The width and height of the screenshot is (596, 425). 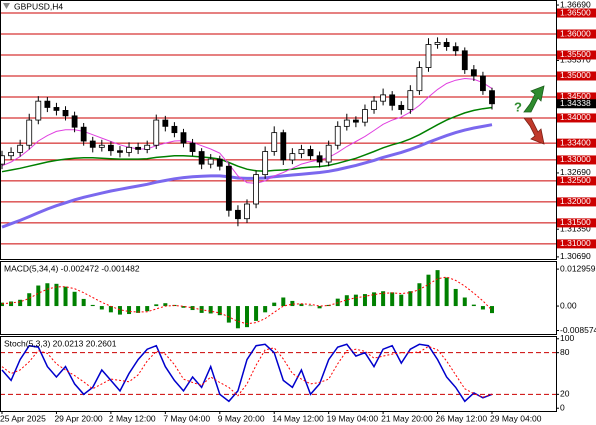 I want to click on level-label: 1.32000, so click(x=575, y=201).